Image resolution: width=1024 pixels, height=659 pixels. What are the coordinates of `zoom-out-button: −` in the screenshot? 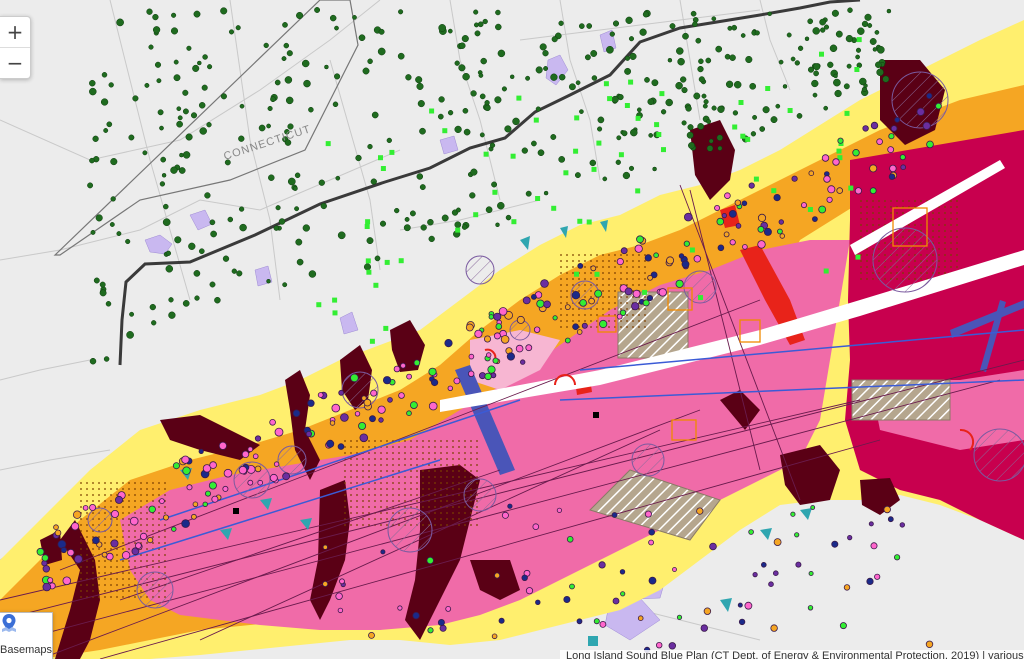 It's located at (15, 62).